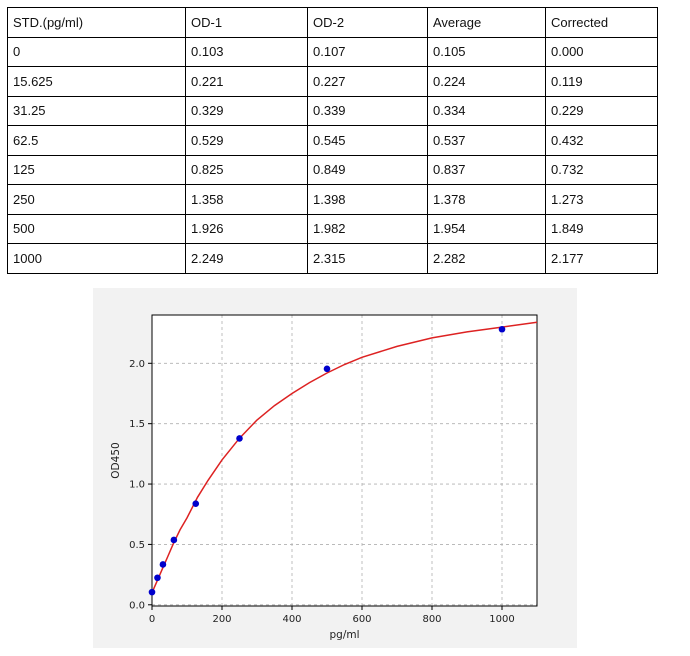  Describe the element at coordinates (367, 228) in the screenshot. I see `table-cell: 1.982` at that location.